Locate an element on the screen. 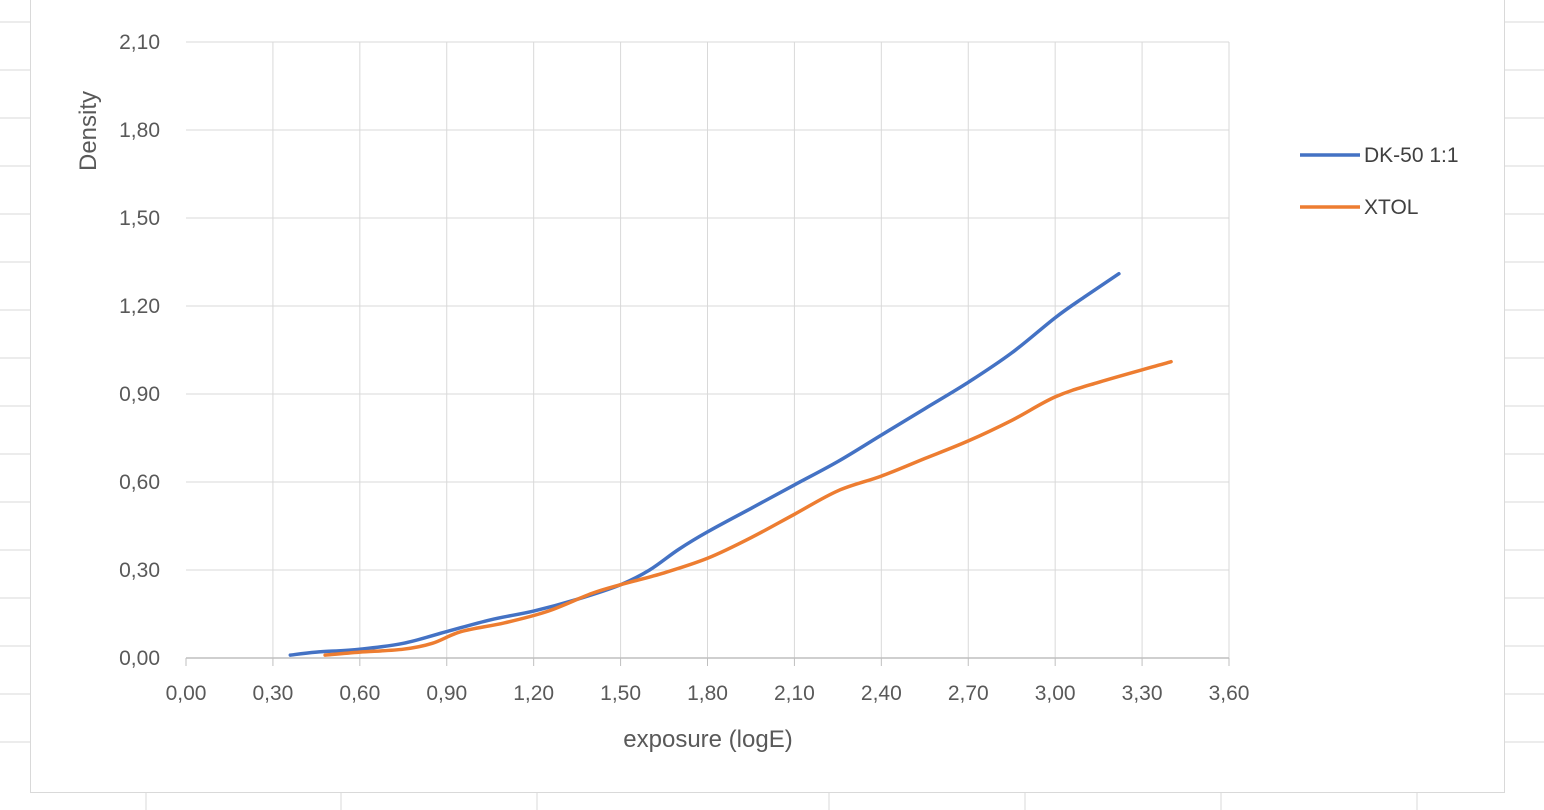 The height and width of the screenshot is (810, 1544). legend: DK-50 1:1 XTOL is located at coordinates (1379, 181).